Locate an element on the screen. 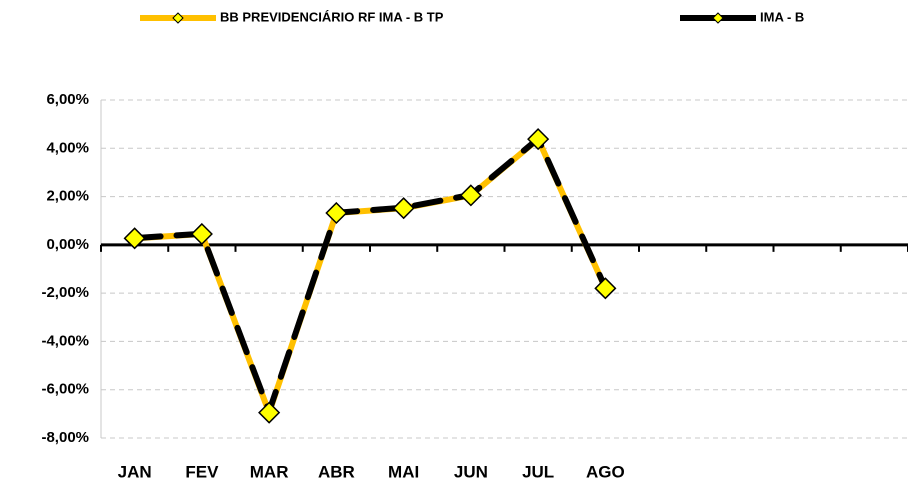 This screenshot has width=908, height=486. y-tick-label: -2,00% is located at coordinates (65, 292).